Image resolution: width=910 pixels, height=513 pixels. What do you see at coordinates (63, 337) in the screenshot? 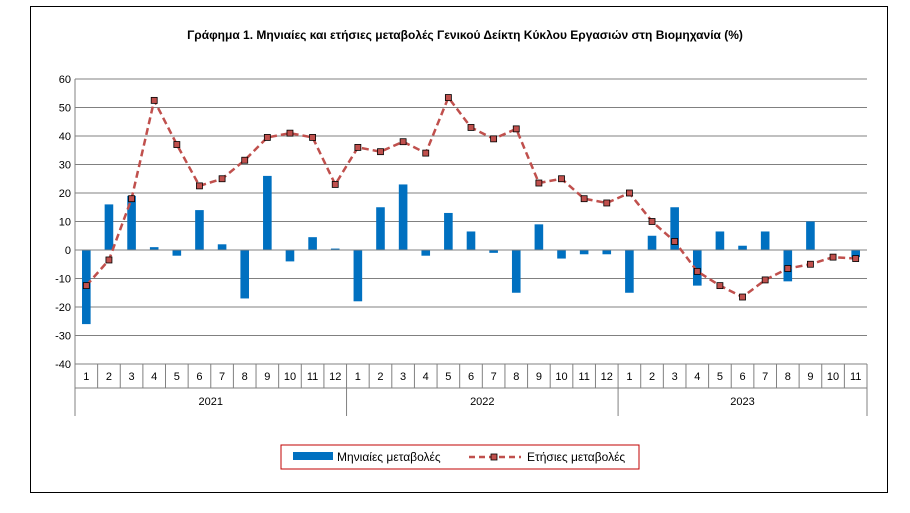
I see `y-tick-label: -30` at bounding box center [63, 337].